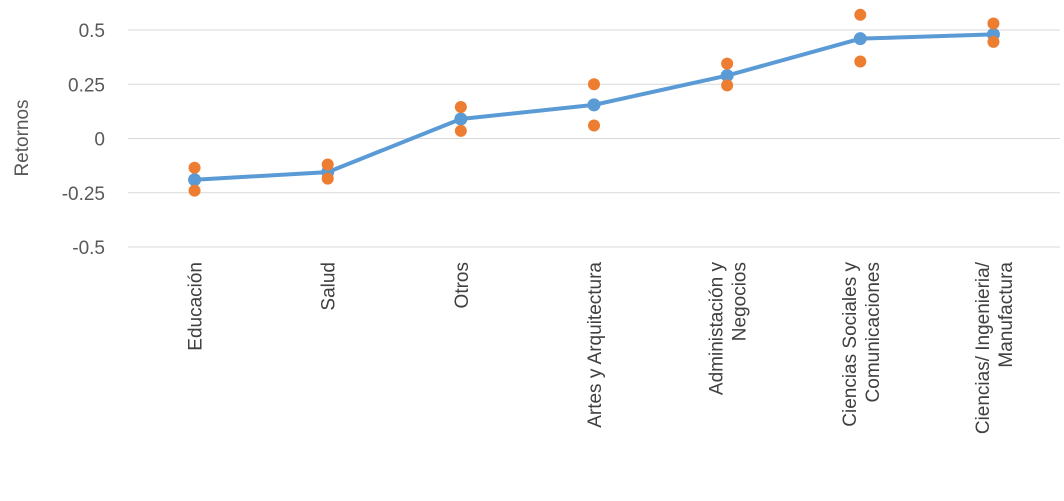 This screenshot has width=1064, height=501. I want to click on y-tick-label: 0.25, so click(86, 85).